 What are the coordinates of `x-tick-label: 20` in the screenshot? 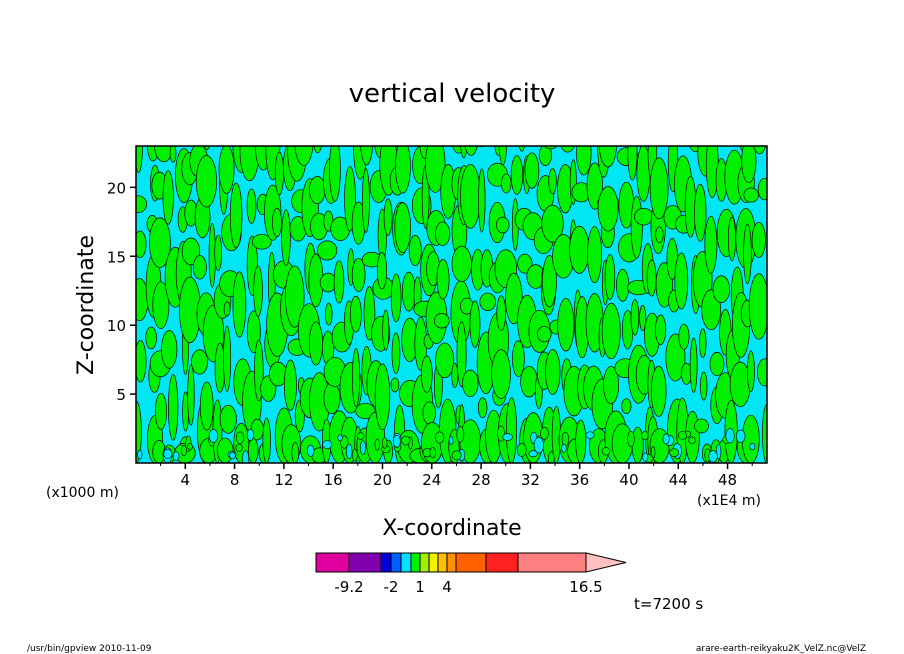 It's located at (382, 480).